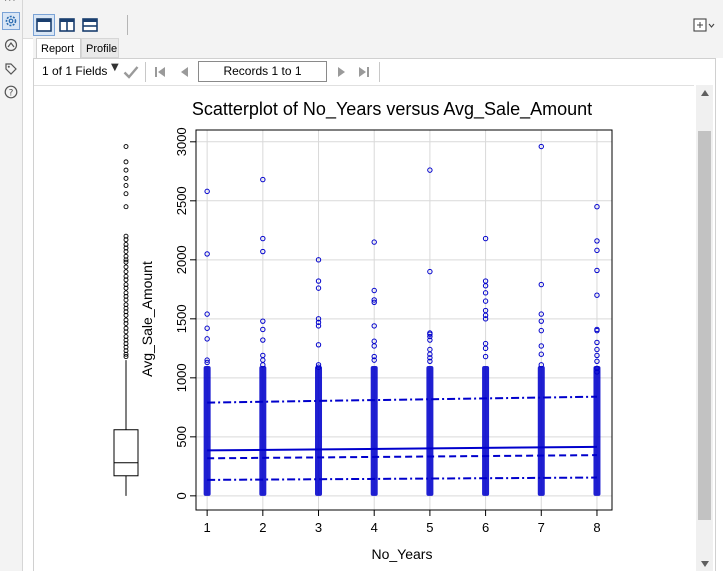 The image size is (723, 571). Describe the element at coordinates (373, 19) in the screenshot. I see `view-toolbar` at that location.